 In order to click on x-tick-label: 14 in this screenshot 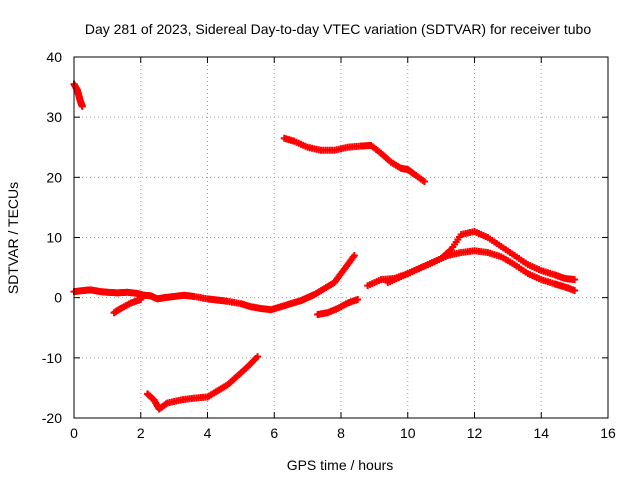, I will do `click(541, 433)`.